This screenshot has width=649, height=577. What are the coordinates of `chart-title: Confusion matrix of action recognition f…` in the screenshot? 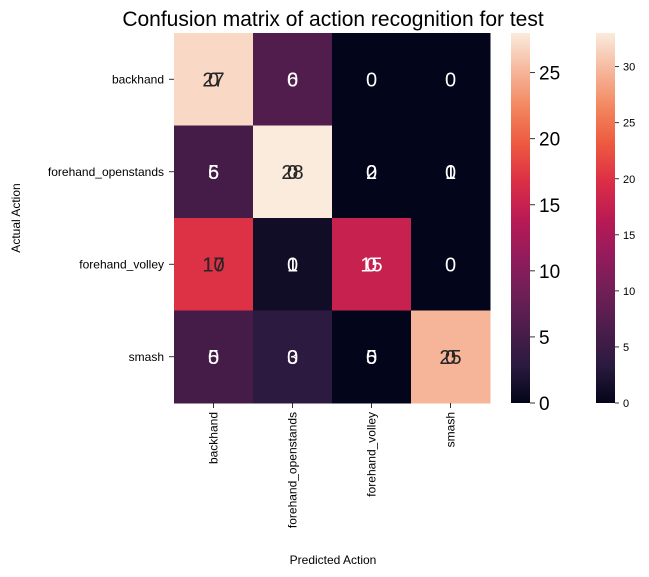 It's located at (333, 19).